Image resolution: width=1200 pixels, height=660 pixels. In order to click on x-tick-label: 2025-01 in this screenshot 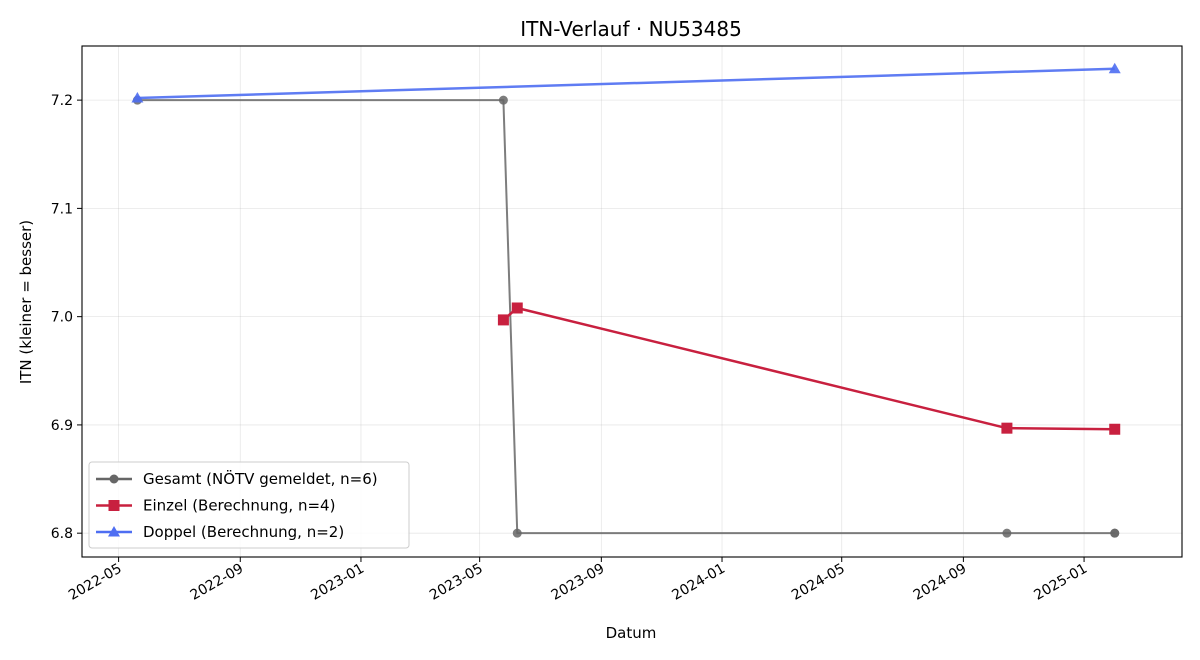, I will do `click(1060, 582)`.